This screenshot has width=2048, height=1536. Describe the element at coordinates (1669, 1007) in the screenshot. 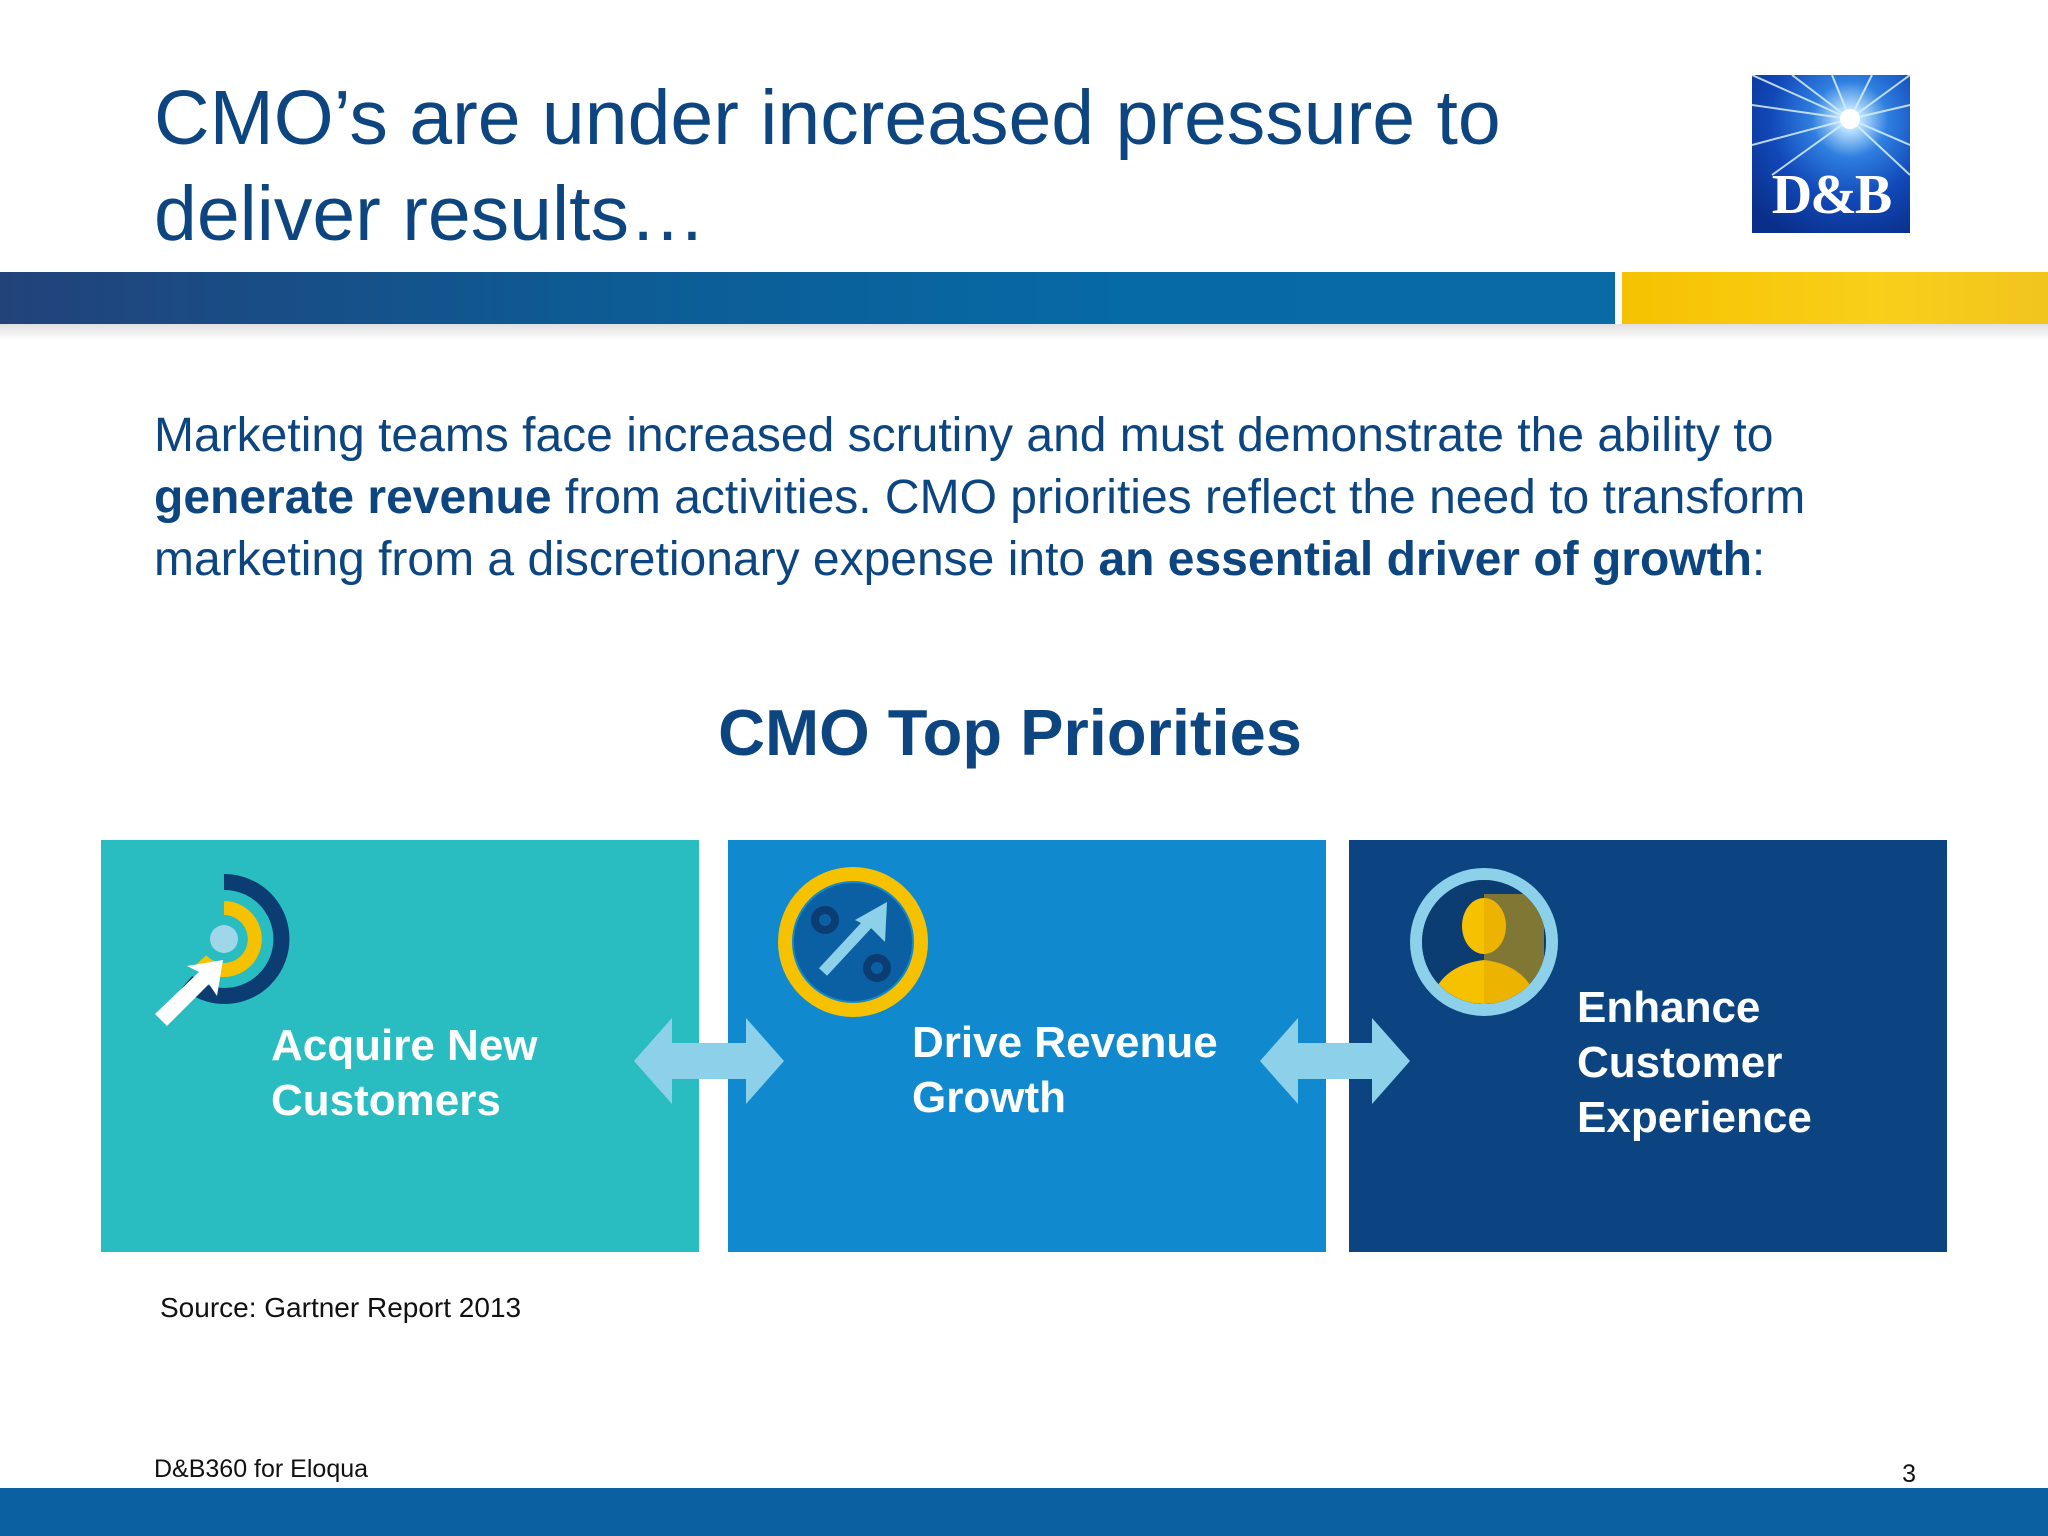

I see `label-line: Enhance` at that location.